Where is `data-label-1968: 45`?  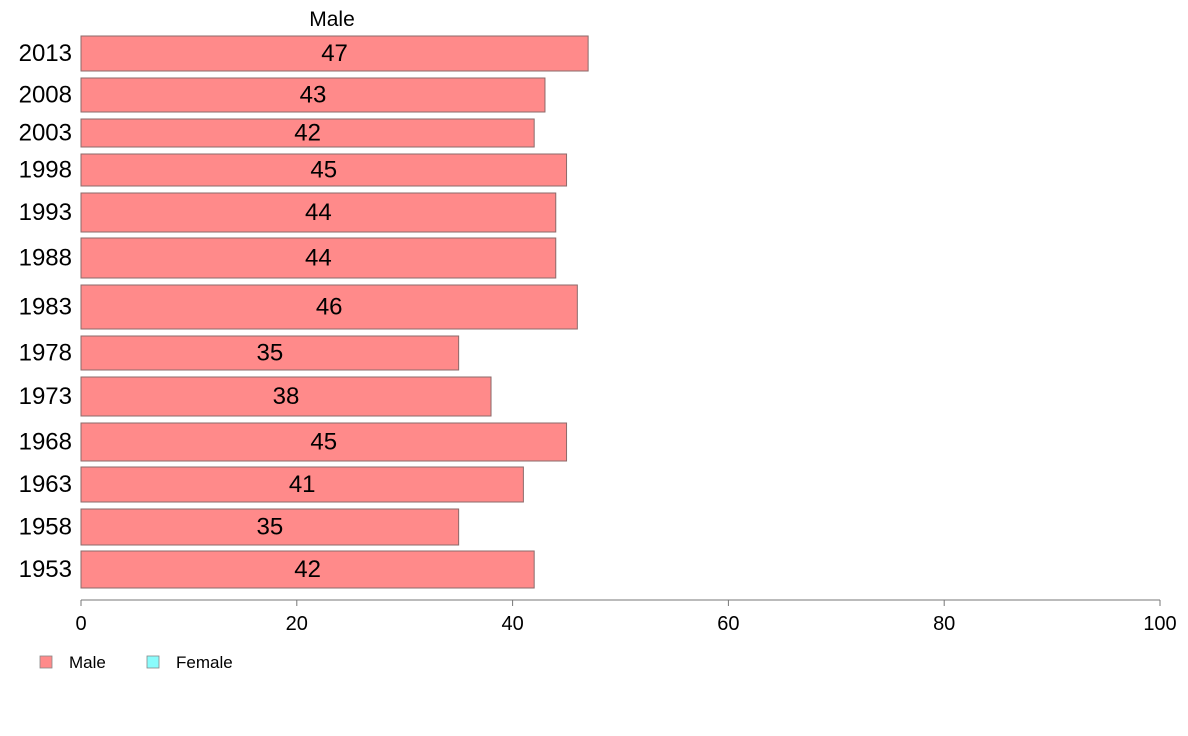
data-label-1968: 45 is located at coordinates (323, 442).